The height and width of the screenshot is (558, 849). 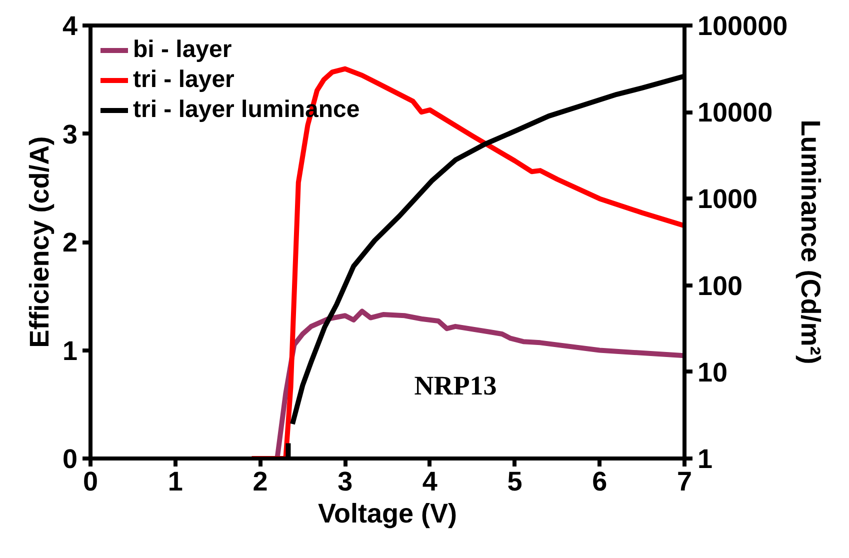 I want to click on y2-tick-label: 1, so click(x=705, y=459).